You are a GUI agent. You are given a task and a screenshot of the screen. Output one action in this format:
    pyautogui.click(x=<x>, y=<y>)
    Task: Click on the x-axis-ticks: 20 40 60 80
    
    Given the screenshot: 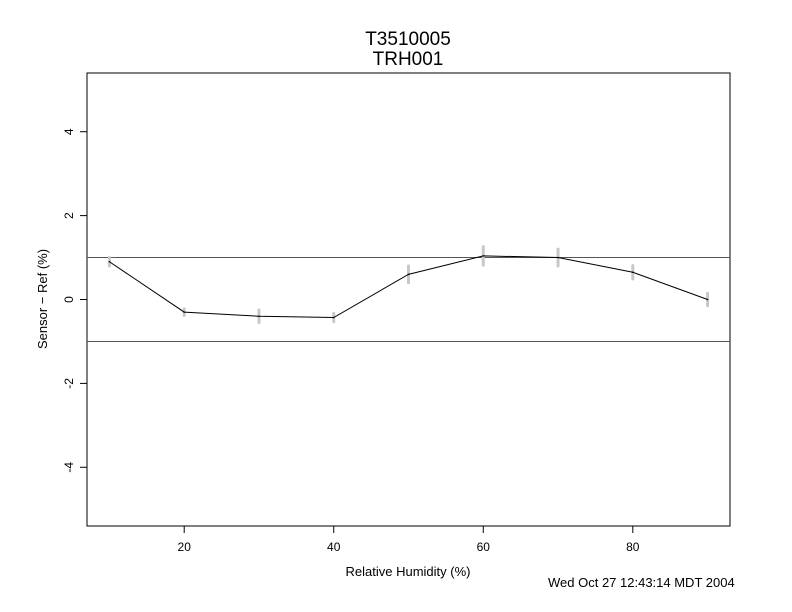 What is the action you would take?
    pyautogui.click(x=409, y=540)
    